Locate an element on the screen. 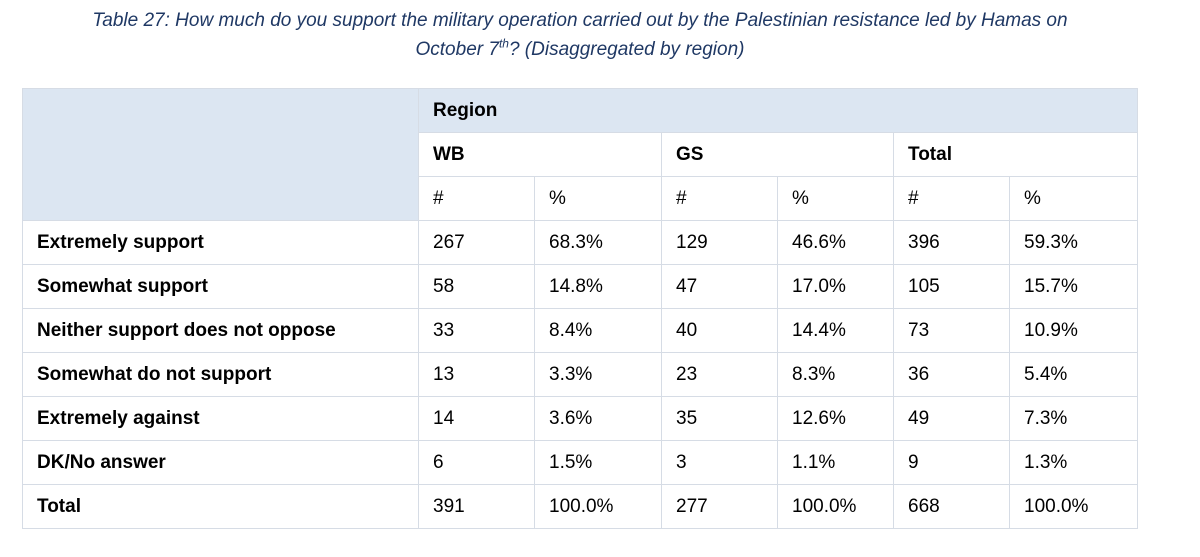 This screenshot has width=1200, height=557. table-cell: 396 is located at coordinates (951, 242).